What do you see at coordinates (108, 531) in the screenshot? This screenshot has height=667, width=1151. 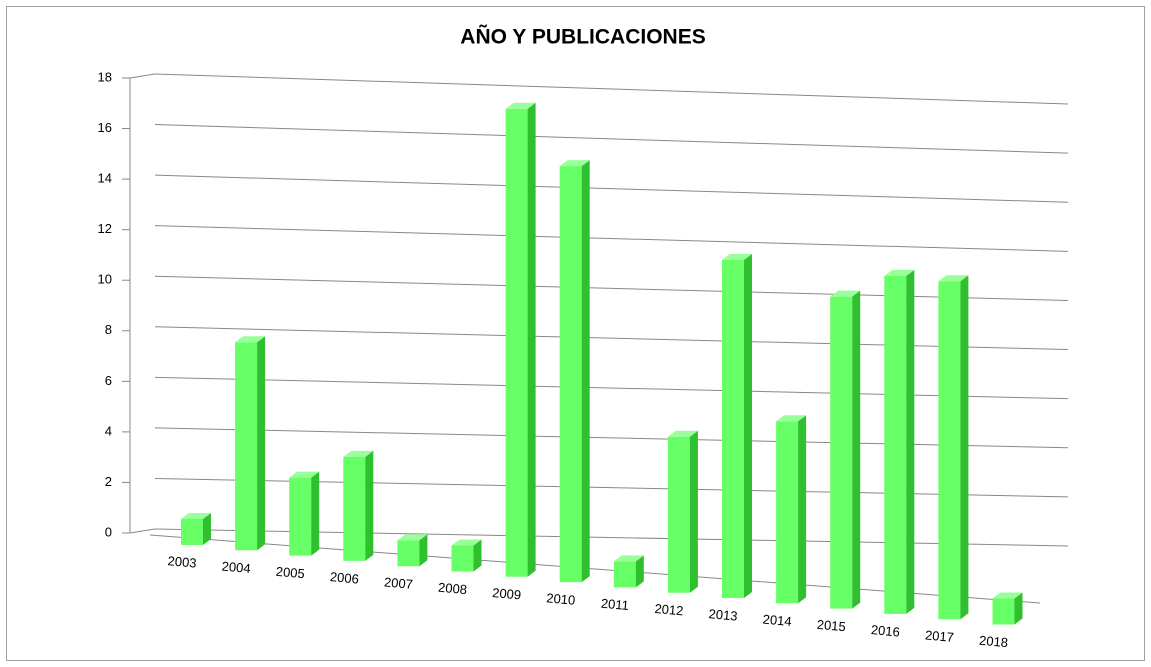 I see `y-tick-label: 0` at bounding box center [108, 531].